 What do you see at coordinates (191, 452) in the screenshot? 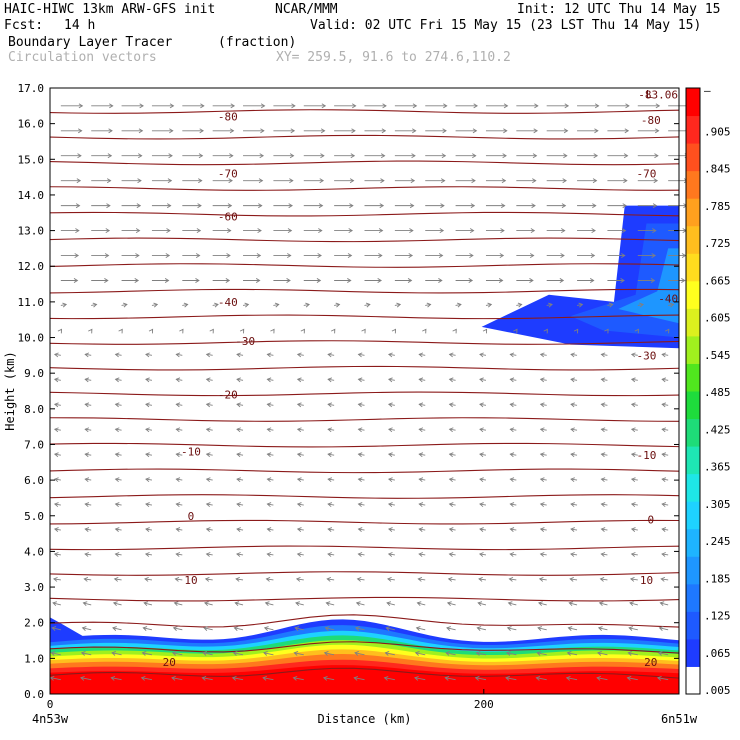
I see `contour-label: -10` at bounding box center [191, 452].